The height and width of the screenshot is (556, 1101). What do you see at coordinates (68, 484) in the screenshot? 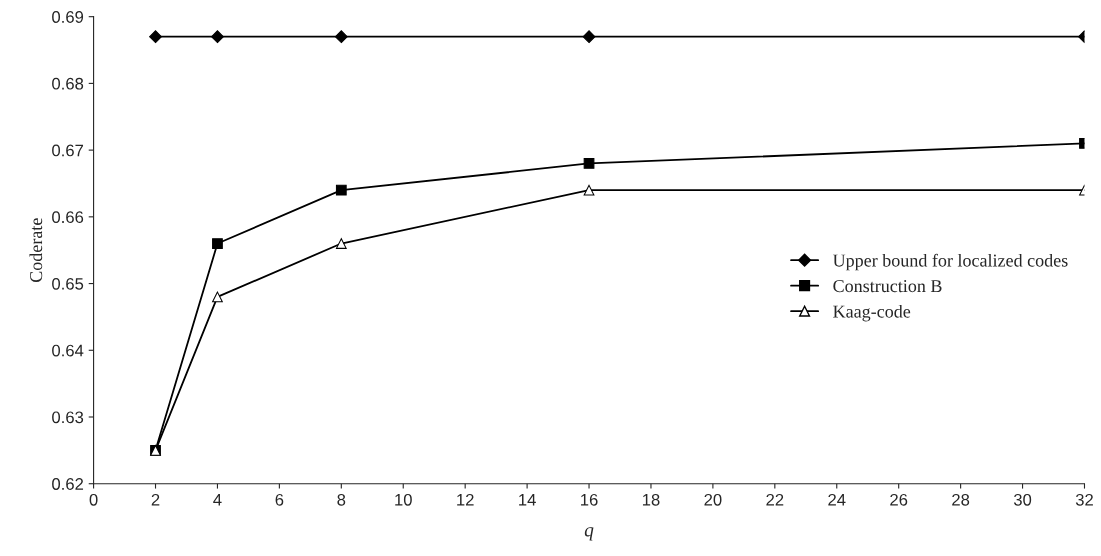
I see `y-tick-label: 0.62` at bounding box center [68, 484].